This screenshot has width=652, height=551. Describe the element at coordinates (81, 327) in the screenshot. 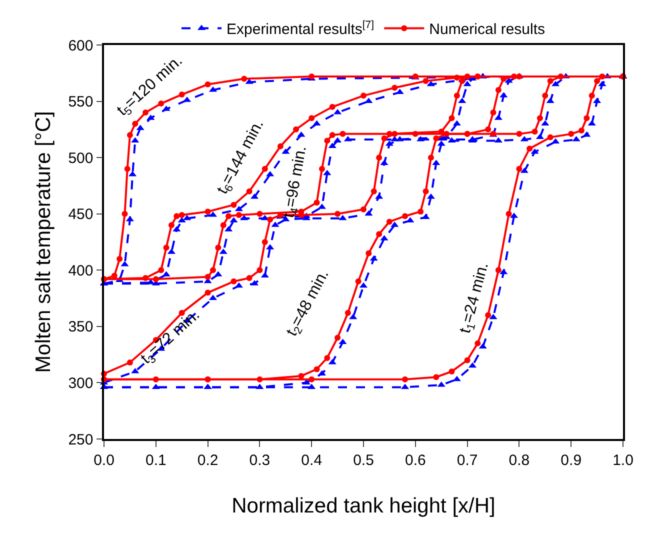

I see `y-tick-label: 350` at that location.